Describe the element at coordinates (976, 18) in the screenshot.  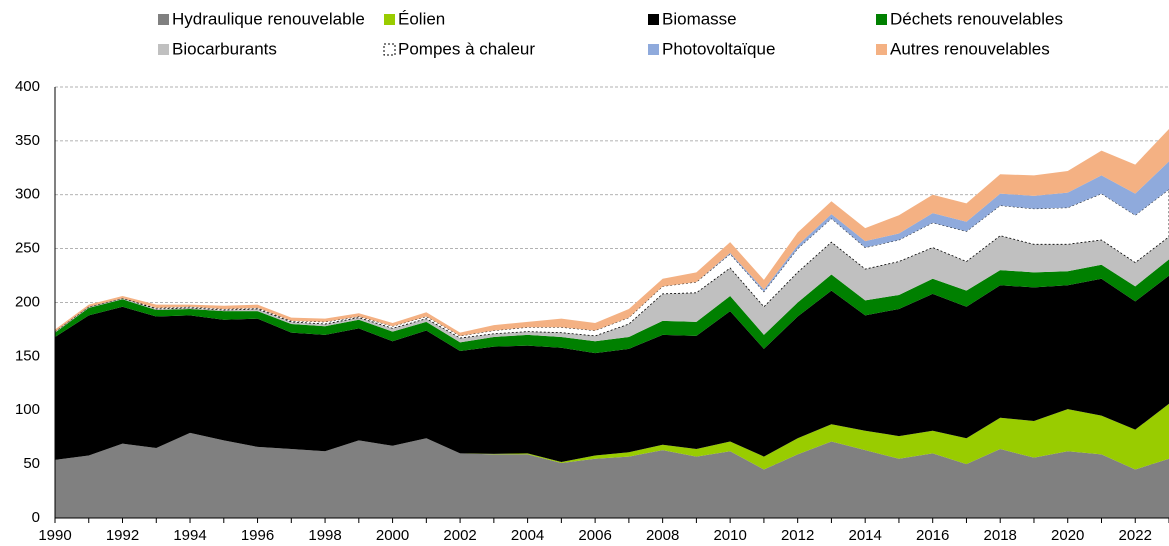
I see `legend-label: Déchets renouvelables` at that location.